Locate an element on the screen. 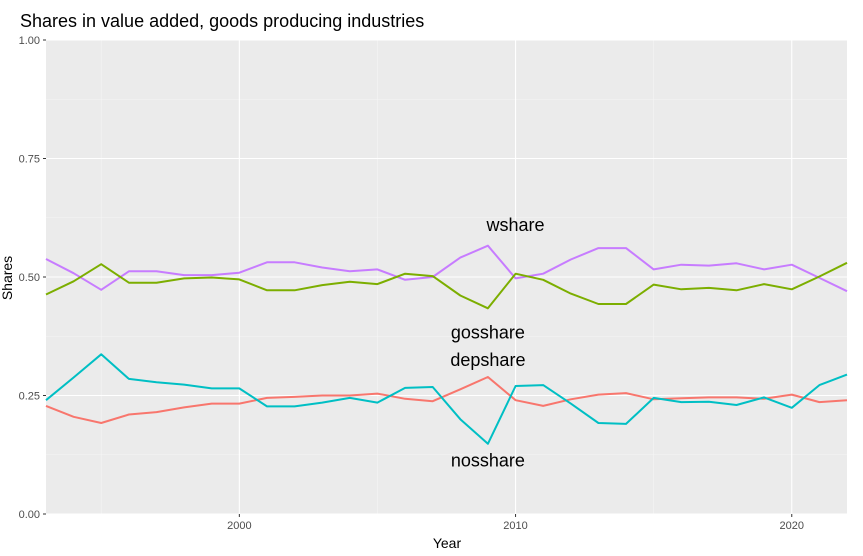  y-tick-label: 0.00 is located at coordinates (29, 515).